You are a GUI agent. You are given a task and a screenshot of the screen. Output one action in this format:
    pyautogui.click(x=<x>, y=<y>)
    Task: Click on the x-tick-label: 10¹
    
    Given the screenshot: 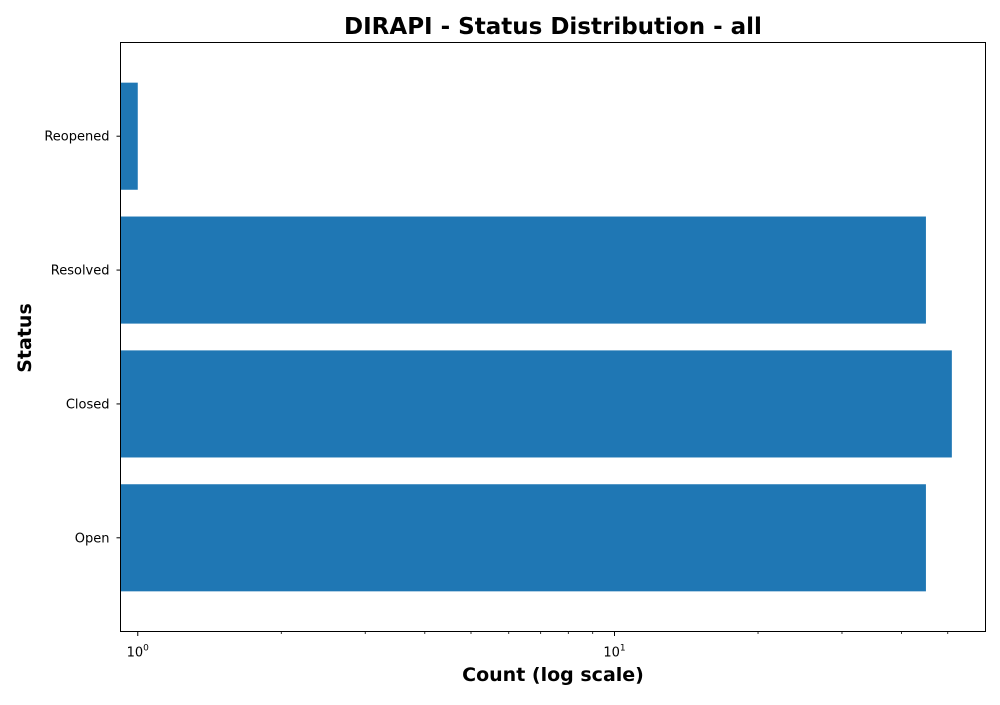 What is the action you would take?
    pyautogui.click(x=614, y=652)
    